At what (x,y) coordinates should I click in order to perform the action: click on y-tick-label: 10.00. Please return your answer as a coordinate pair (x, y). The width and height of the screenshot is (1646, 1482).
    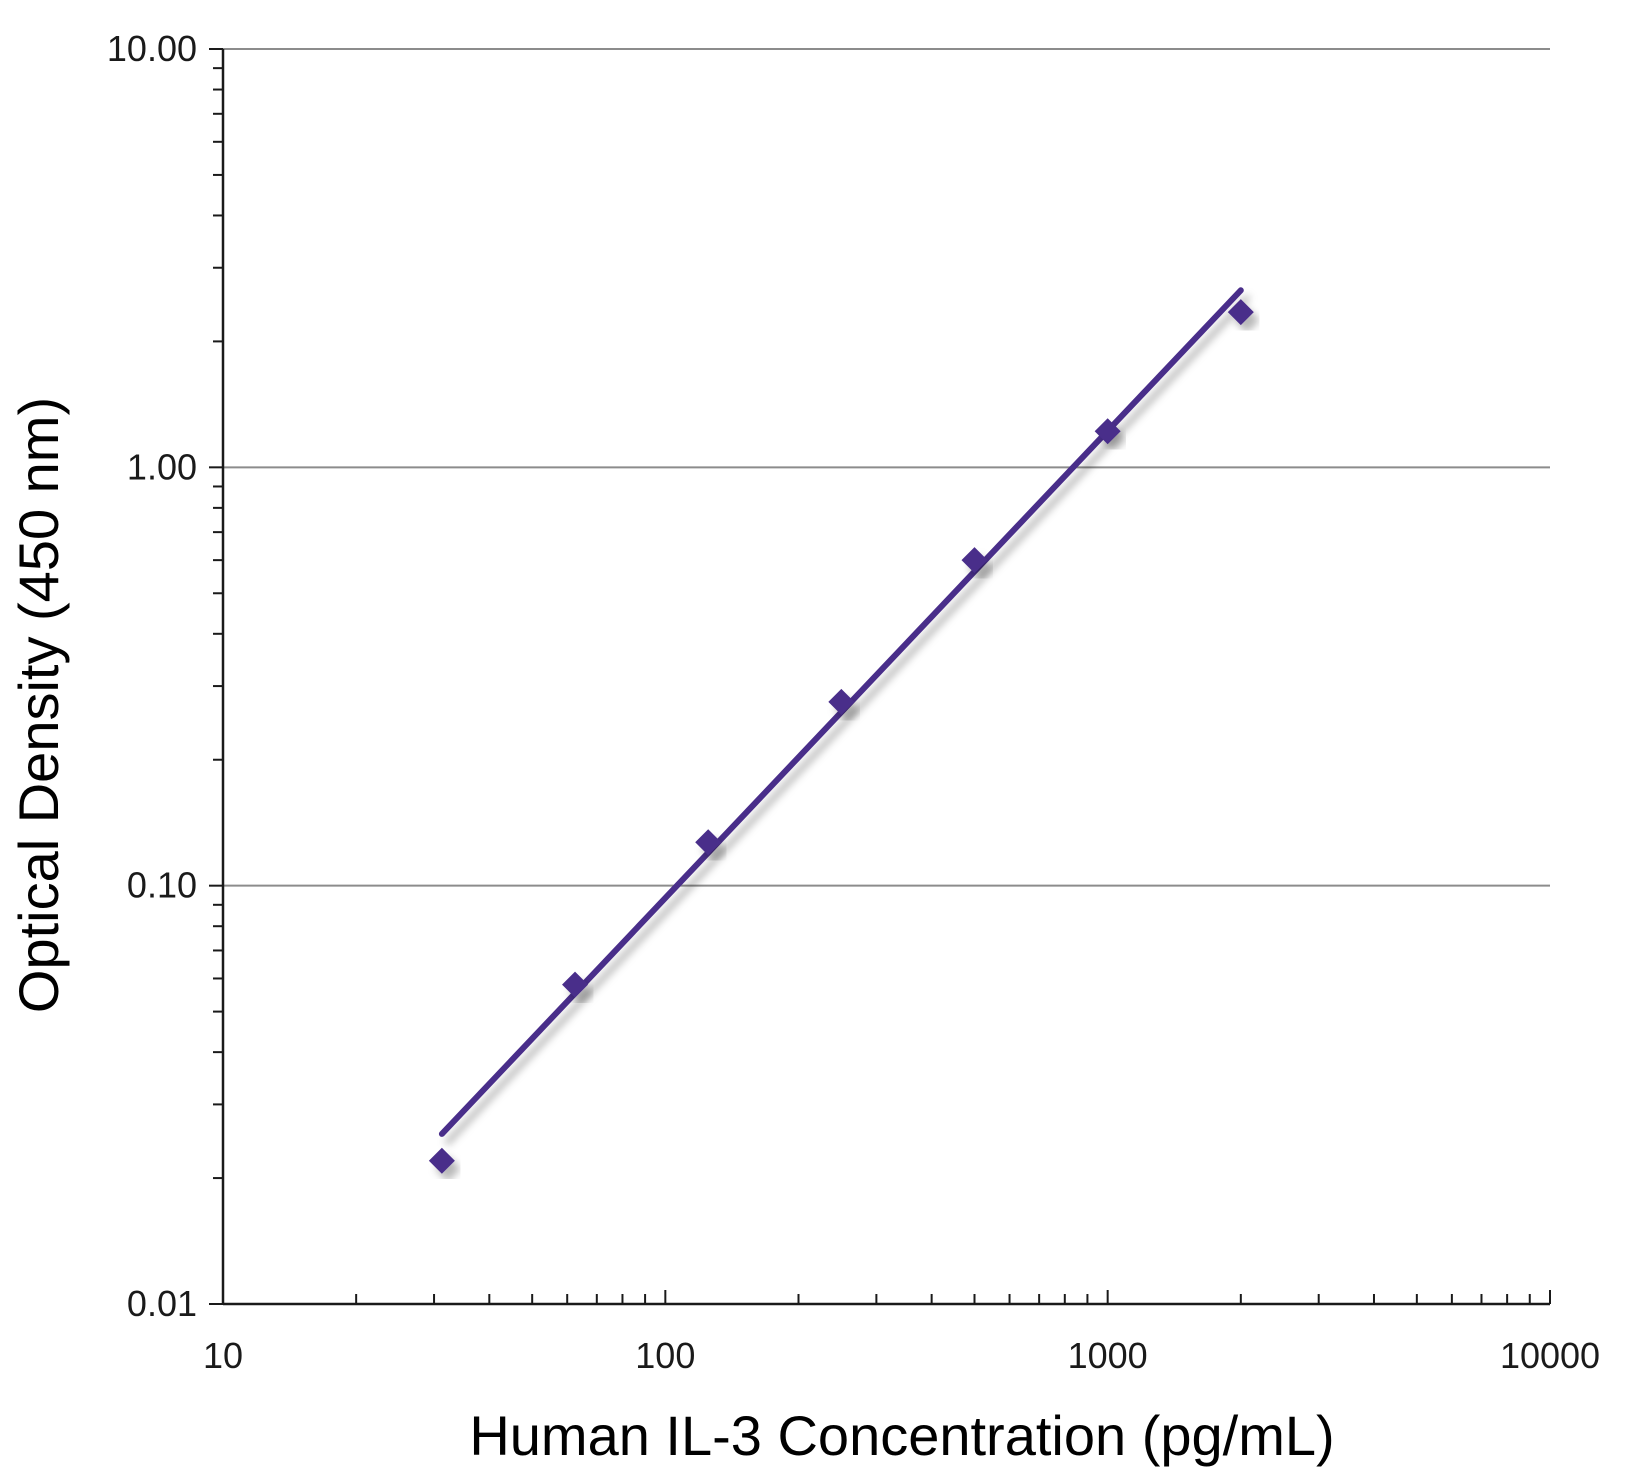
    Looking at the image, I should click on (152, 48).